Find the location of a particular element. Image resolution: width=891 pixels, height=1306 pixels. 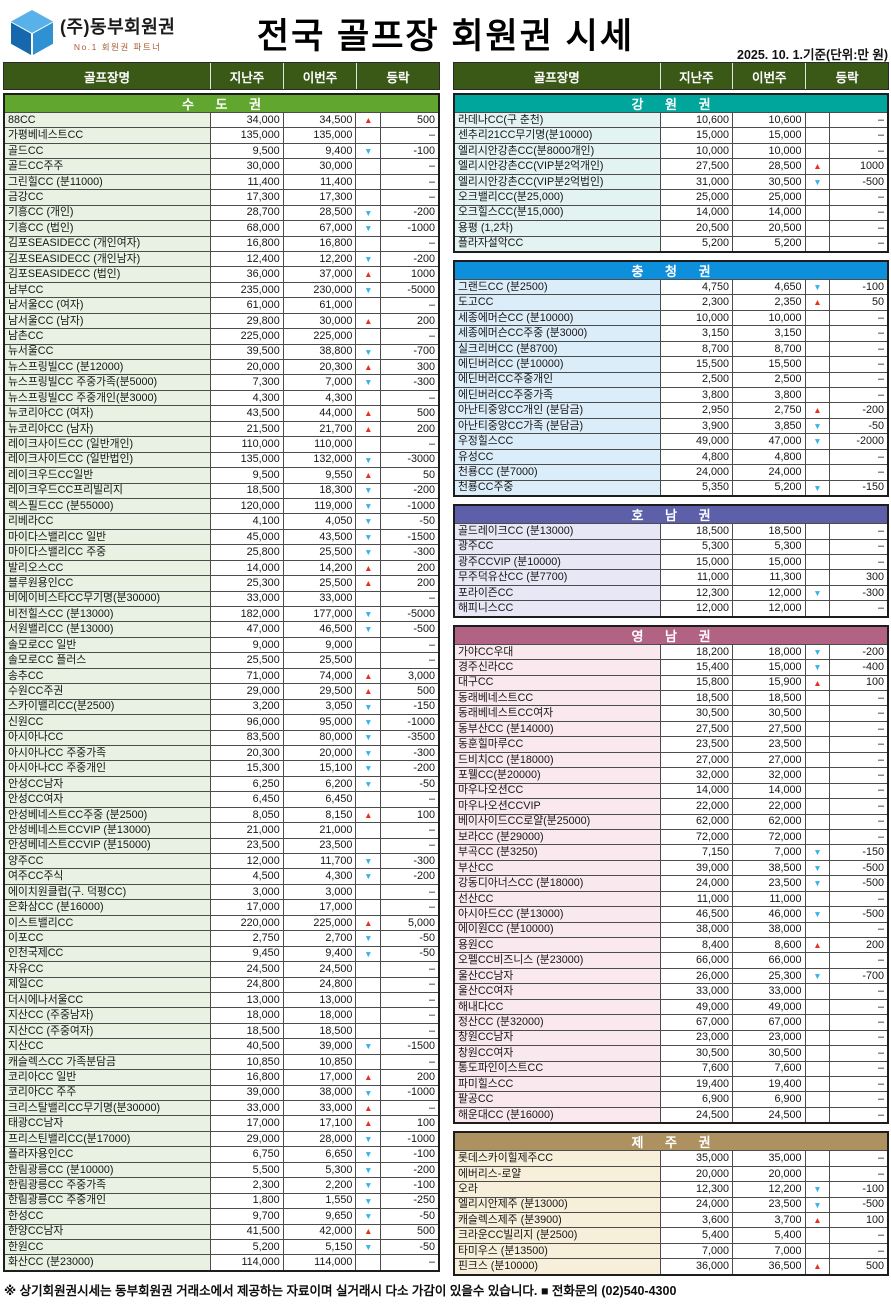

course-name: 더시에나서울CC is located at coordinates (108, 1000).